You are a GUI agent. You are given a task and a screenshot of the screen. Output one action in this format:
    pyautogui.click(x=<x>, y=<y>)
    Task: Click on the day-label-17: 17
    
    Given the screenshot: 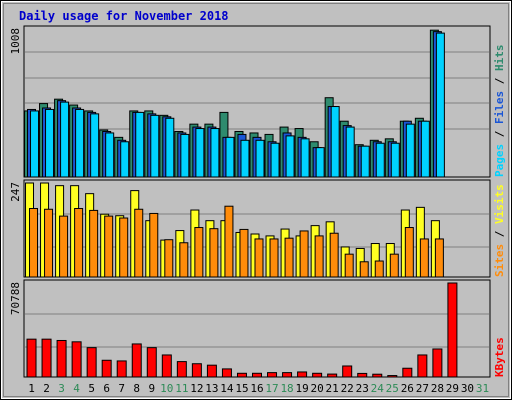 What is the action you would take?
    pyautogui.click(x=271, y=388)
    